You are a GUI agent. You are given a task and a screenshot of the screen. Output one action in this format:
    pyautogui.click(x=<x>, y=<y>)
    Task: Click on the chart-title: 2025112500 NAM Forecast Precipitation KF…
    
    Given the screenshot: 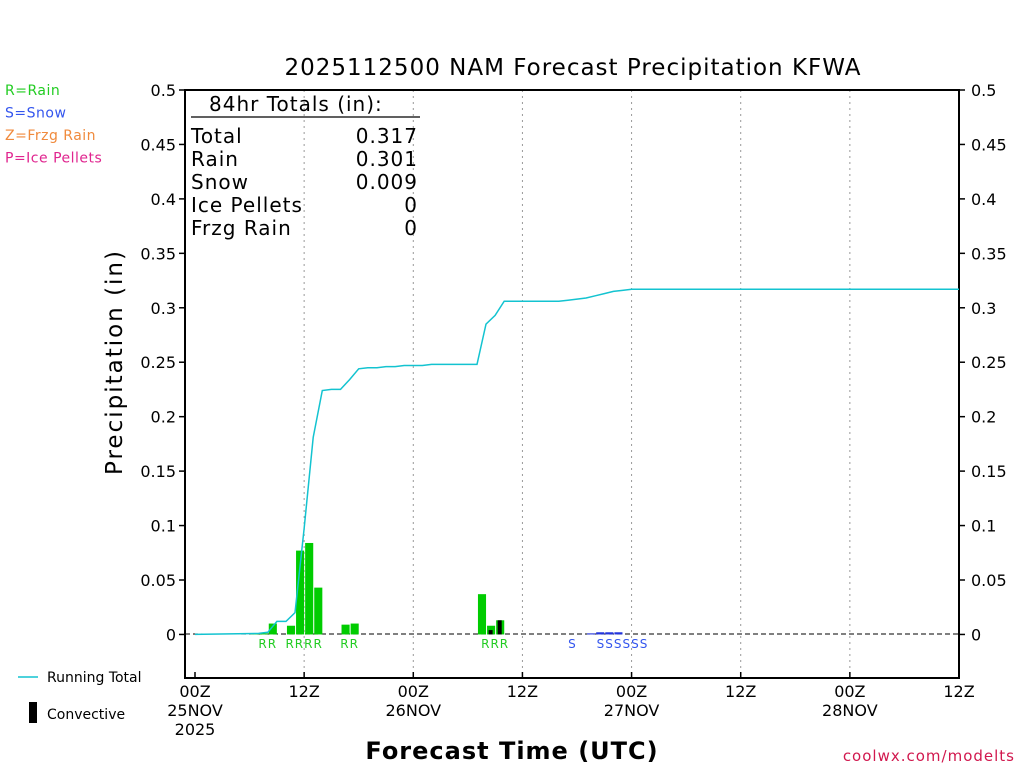 What is the action you would take?
    pyautogui.click(x=573, y=68)
    